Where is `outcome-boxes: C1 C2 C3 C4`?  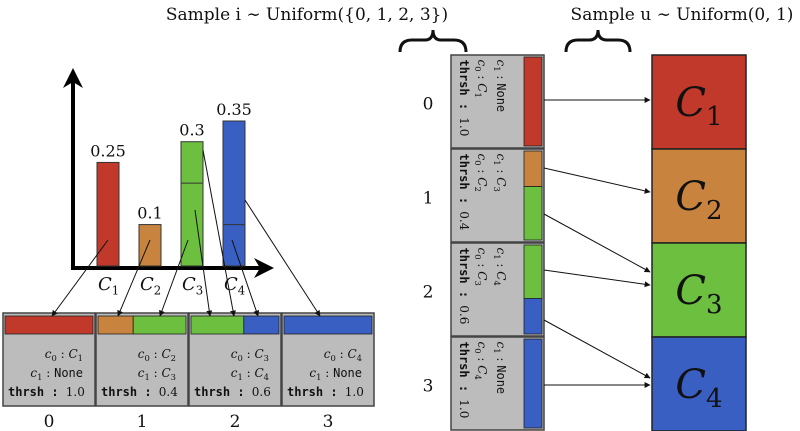
outcome-boxes: C1 C2 C3 C4 is located at coordinates (699, 242).